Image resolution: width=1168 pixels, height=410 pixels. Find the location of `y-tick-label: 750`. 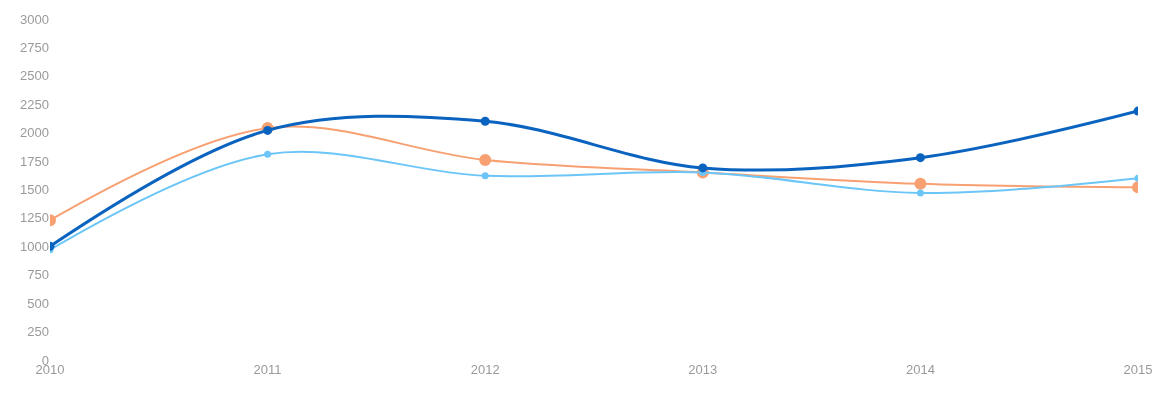

y-tick-label: 750 is located at coordinates (38, 275).